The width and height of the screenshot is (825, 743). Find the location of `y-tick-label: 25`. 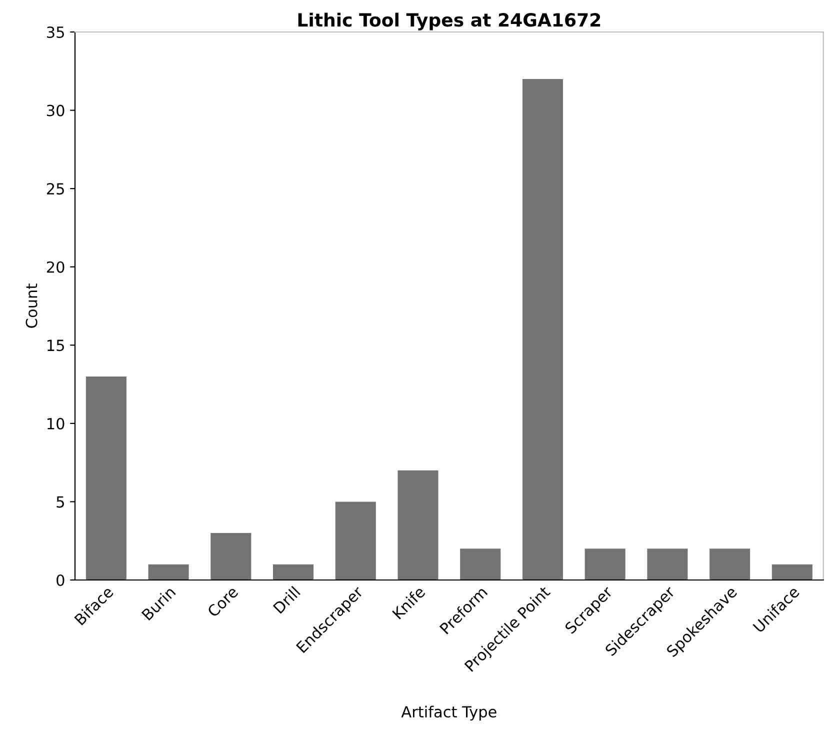

y-tick-label: 25 is located at coordinates (55, 189).